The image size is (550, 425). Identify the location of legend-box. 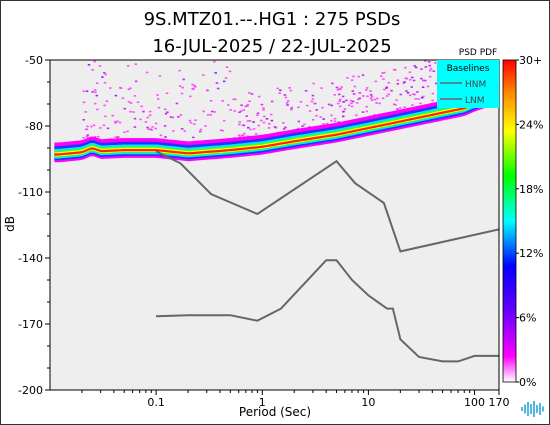
(468, 84).